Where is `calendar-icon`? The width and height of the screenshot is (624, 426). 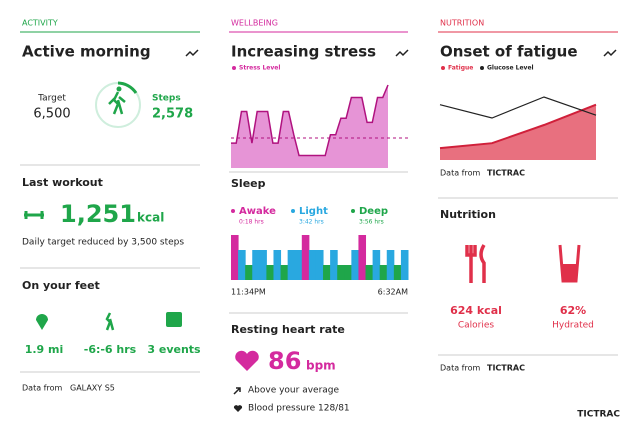
calendar-icon is located at coordinates (174, 319).